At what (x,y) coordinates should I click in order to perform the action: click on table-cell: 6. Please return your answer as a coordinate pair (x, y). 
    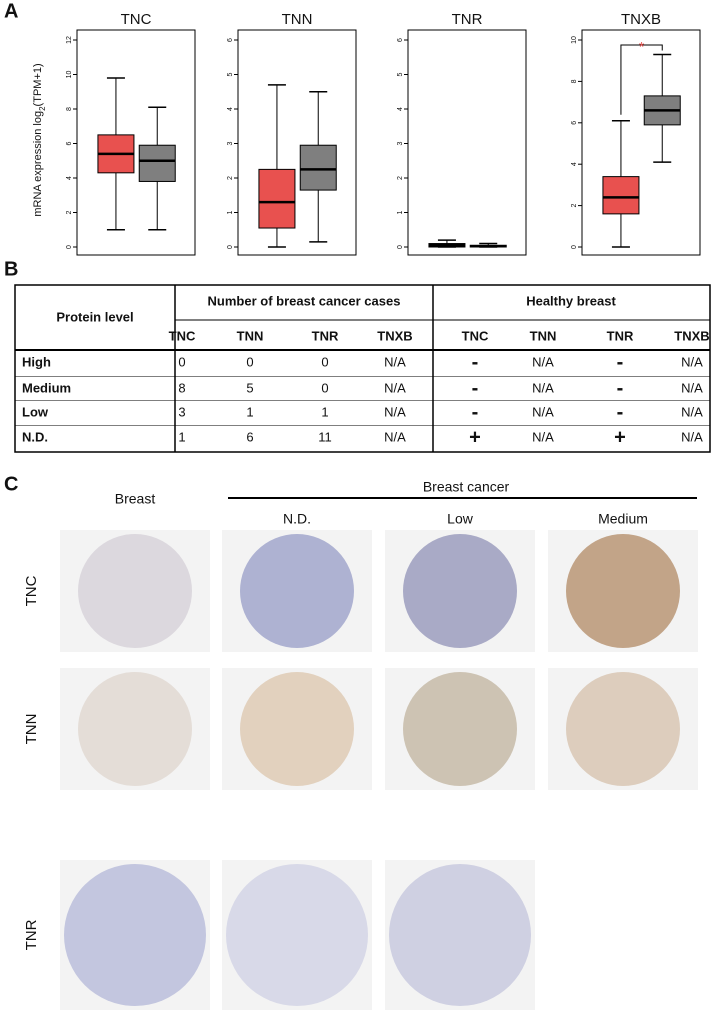
    Looking at the image, I should click on (249, 436).